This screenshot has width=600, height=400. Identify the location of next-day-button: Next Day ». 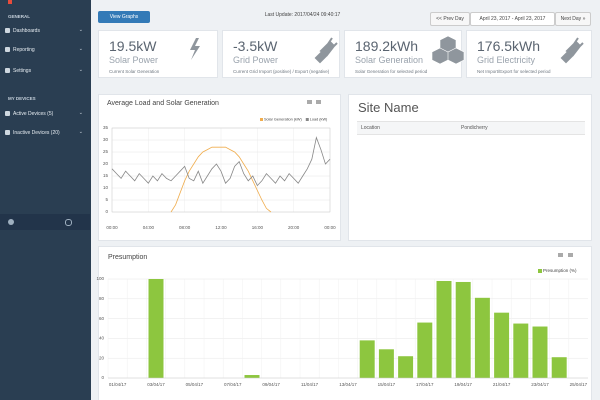
(573, 19).